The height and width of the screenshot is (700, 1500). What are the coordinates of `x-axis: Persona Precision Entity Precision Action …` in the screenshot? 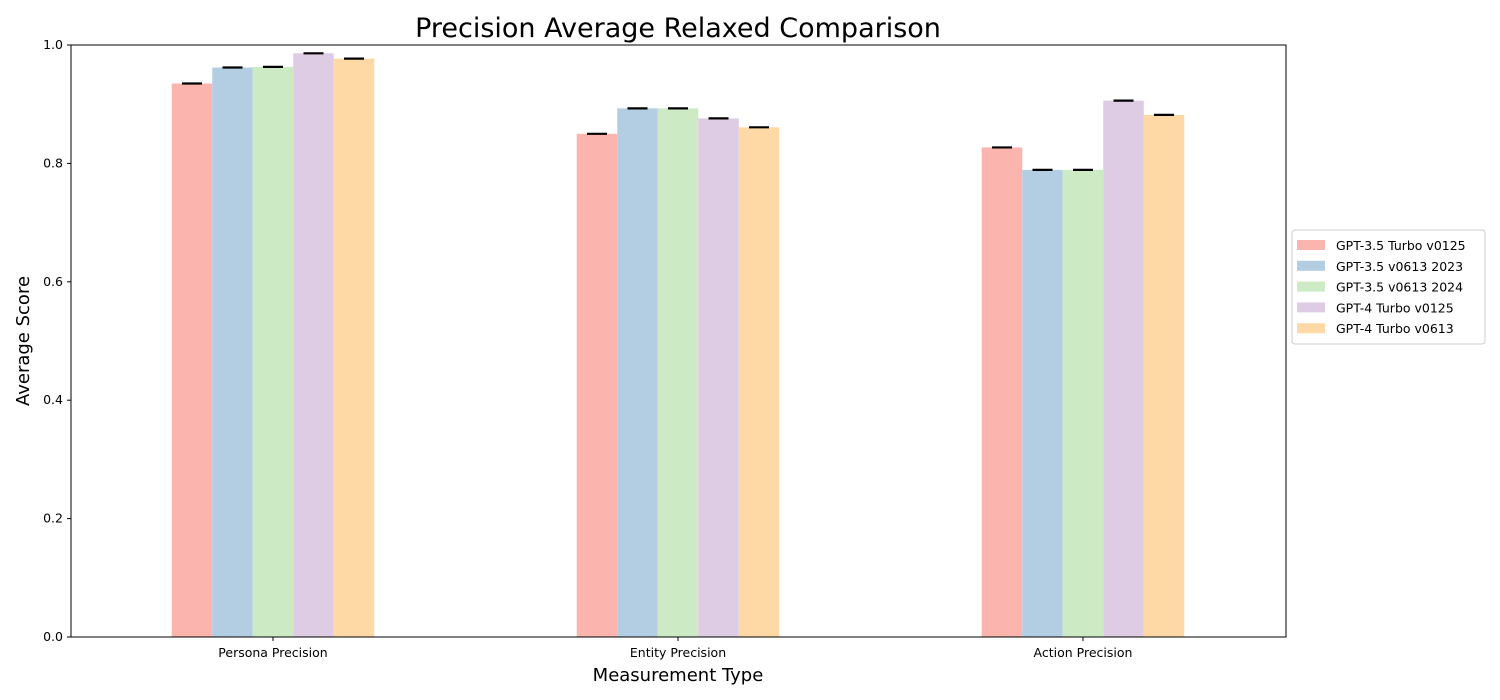 It's located at (675, 648).